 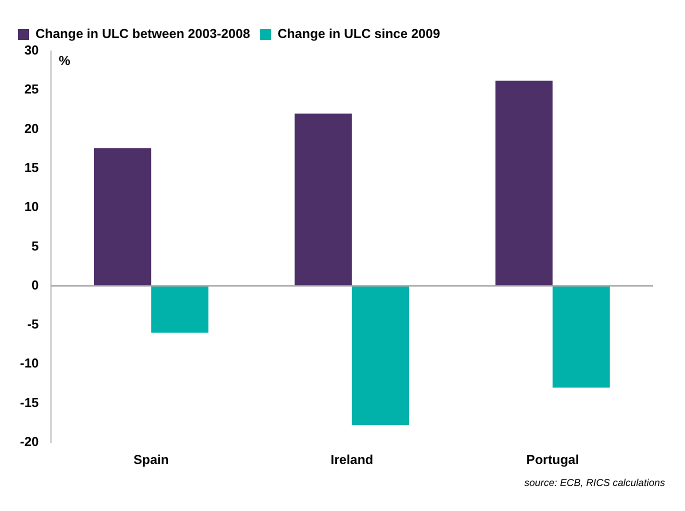 What do you see at coordinates (33, 324) in the screenshot?
I see `y-tick-label: -5` at bounding box center [33, 324].